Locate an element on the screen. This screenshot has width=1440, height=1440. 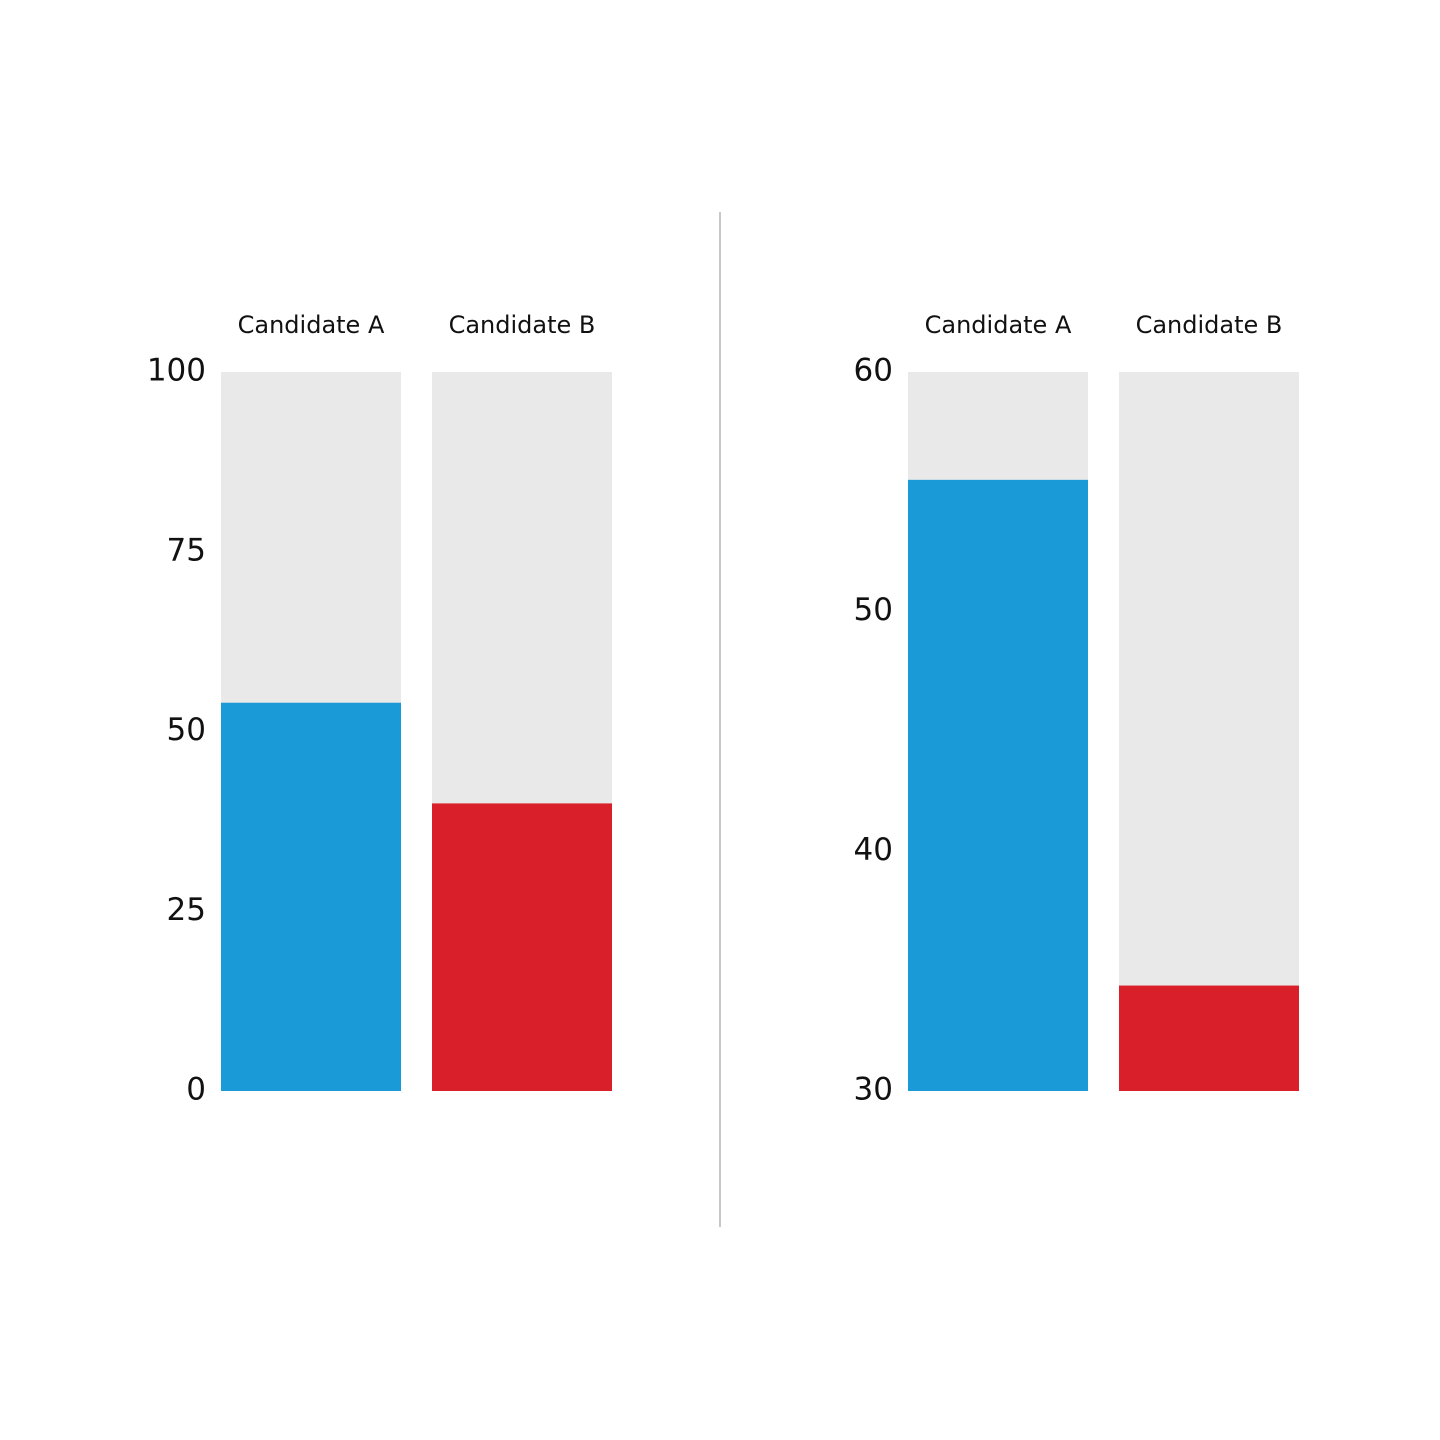
y-tick-label: 25 is located at coordinates (186, 910).